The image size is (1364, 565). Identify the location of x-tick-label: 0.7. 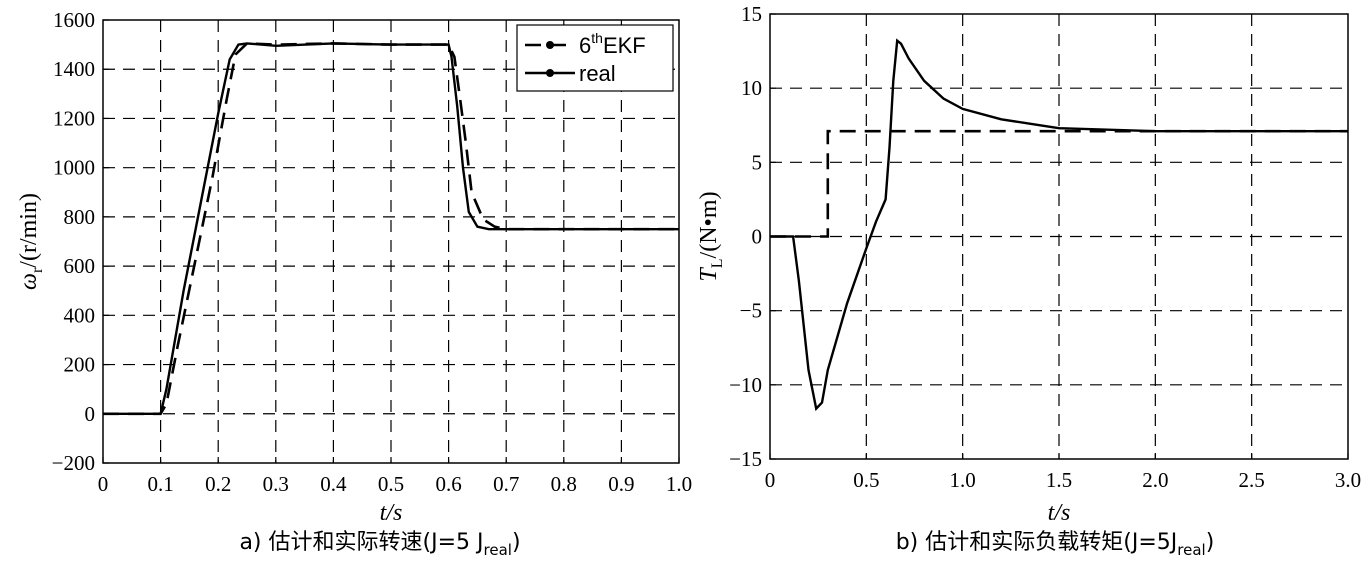
(506, 484).